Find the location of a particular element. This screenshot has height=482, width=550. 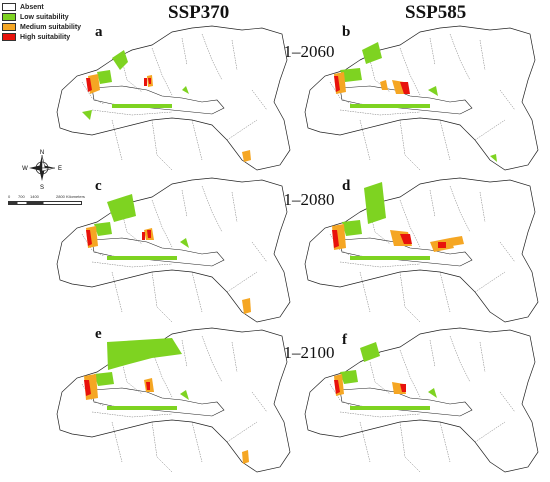

panel-letter-e: e is located at coordinates (98, 334).